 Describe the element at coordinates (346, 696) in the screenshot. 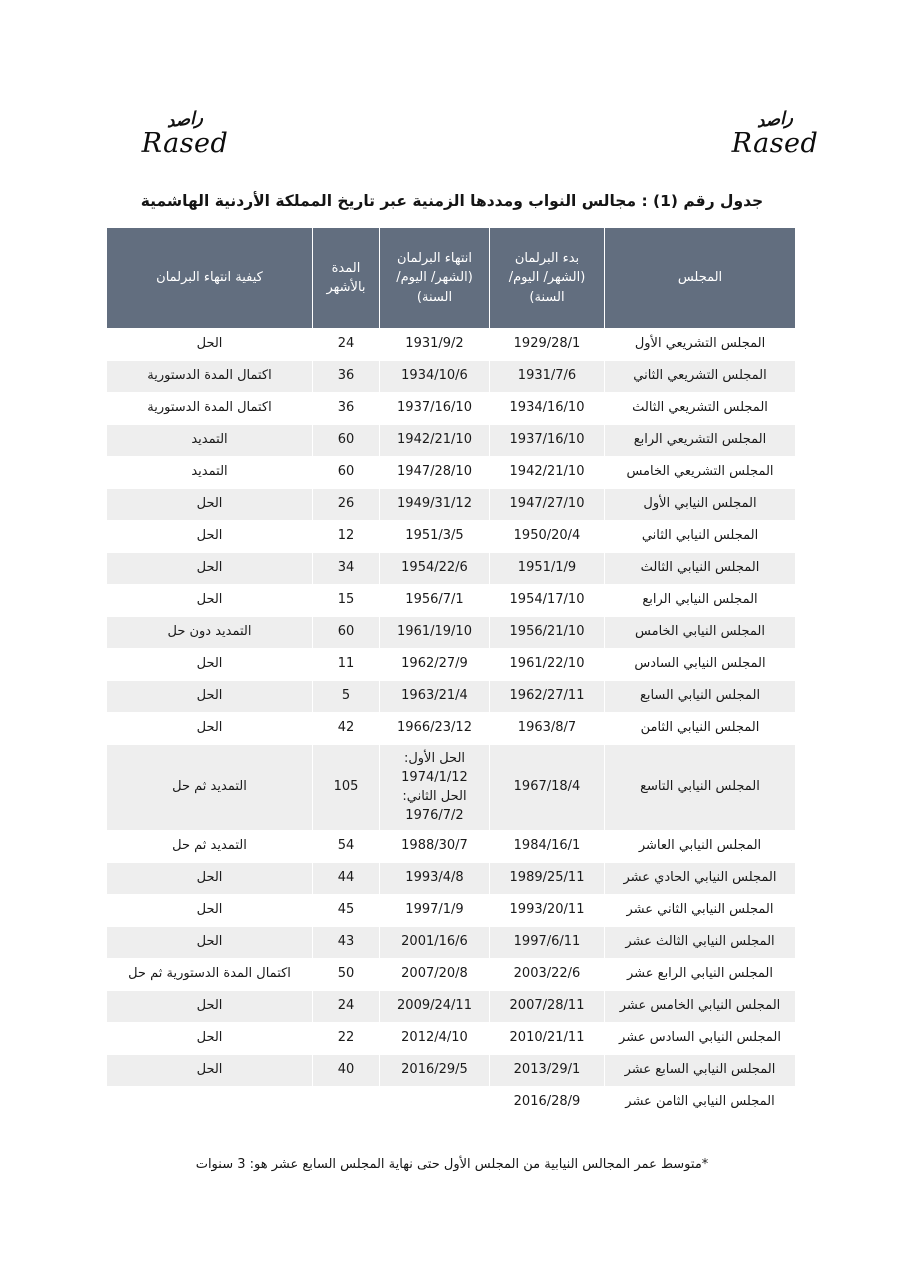

I see `cell-duration: 5` at that location.